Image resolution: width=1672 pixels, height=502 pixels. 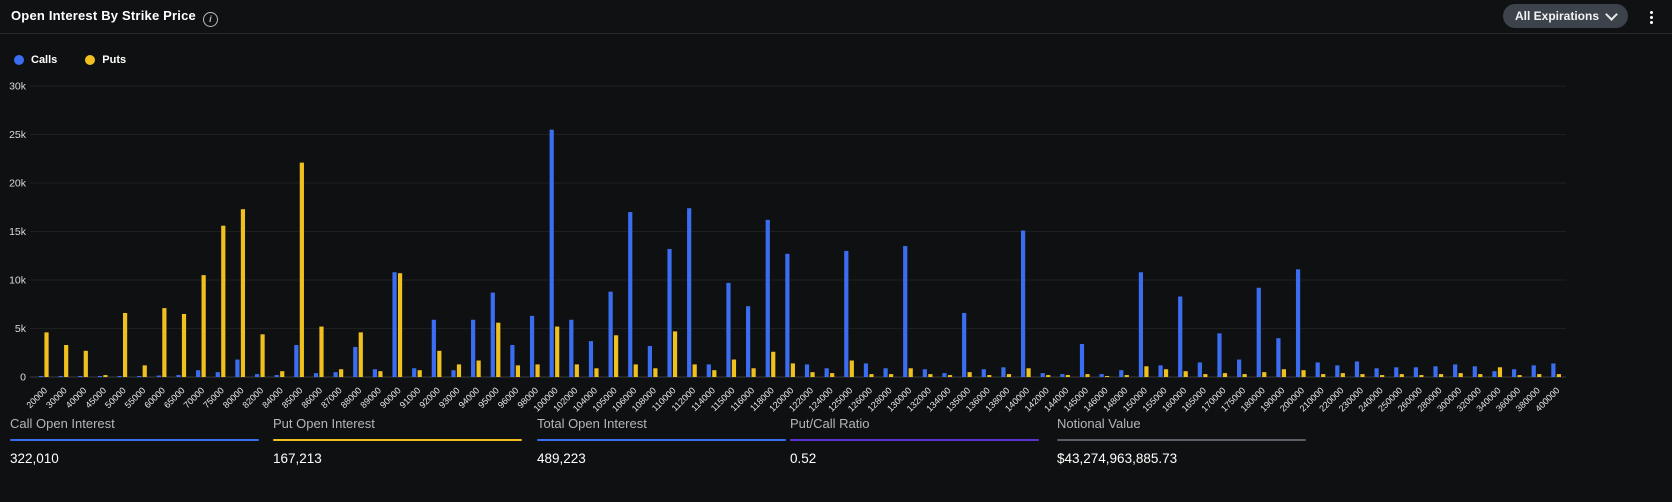 I want to click on legend-item-calls: Calls, so click(x=35, y=60).